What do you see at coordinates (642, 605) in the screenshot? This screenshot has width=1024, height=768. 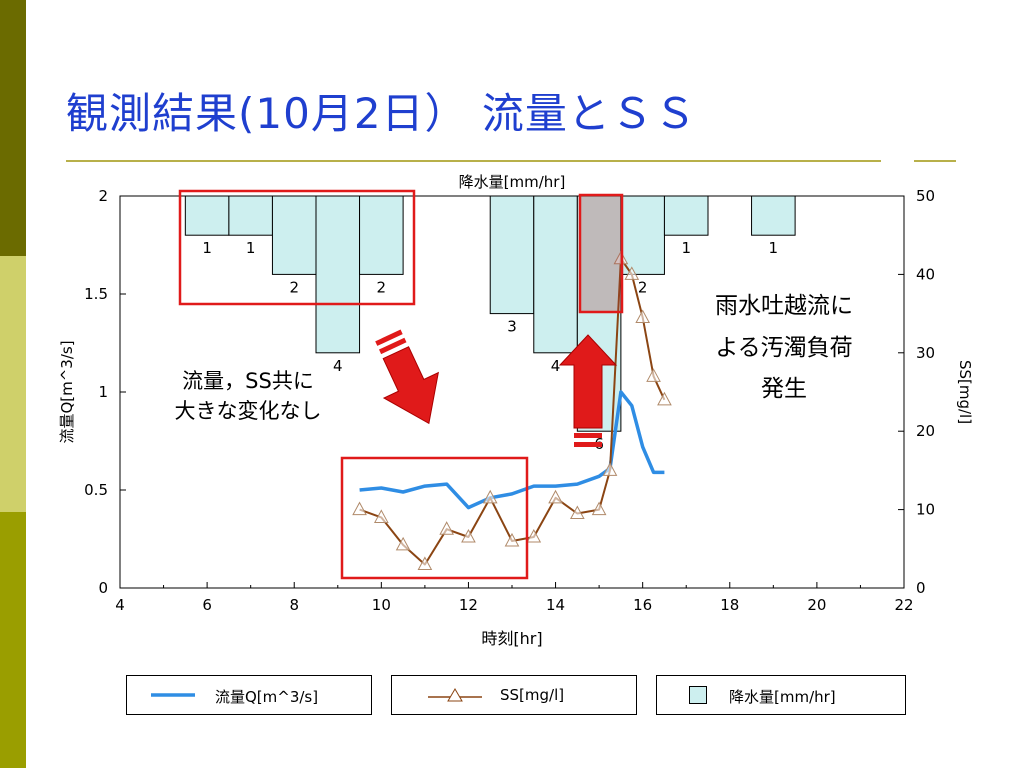 I see `x-tick-label: 16` at bounding box center [642, 605].